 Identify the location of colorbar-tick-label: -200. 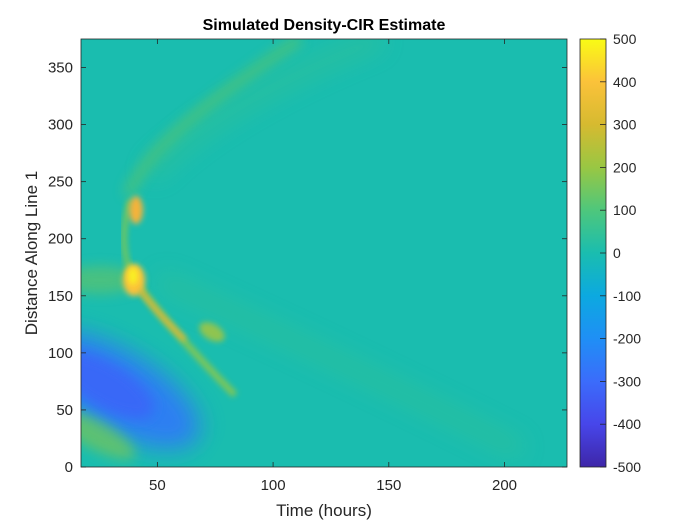
(627, 339).